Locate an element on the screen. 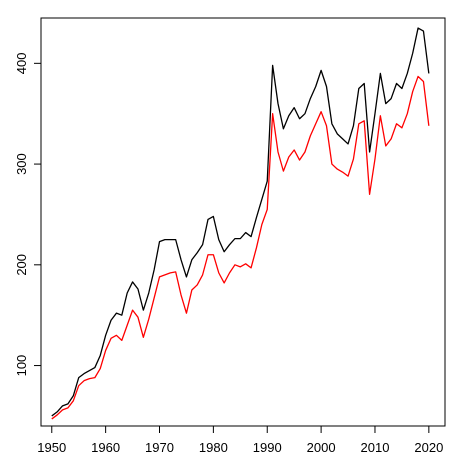 The width and height of the screenshot is (474, 476). x-tick-label: 2000 is located at coordinates (321, 447).